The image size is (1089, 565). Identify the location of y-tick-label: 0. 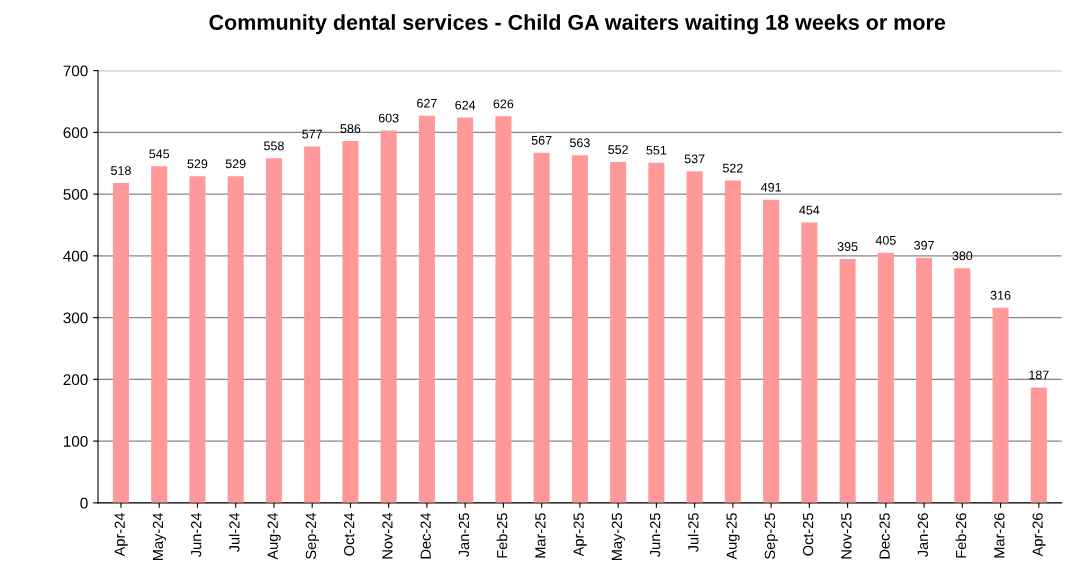
(84, 503).